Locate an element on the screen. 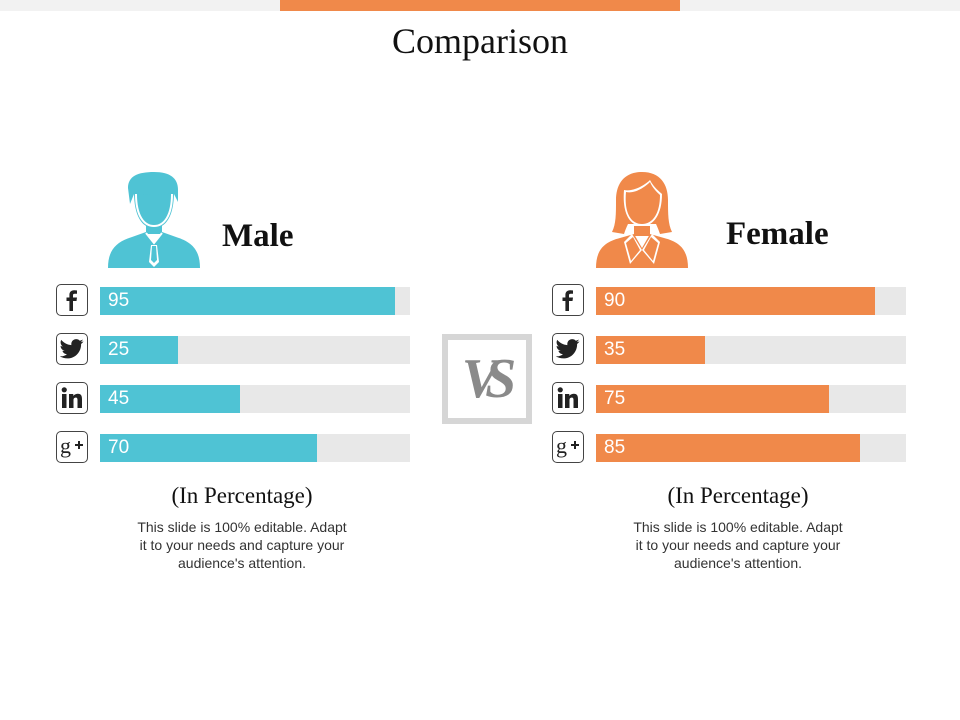  male-bar-fill-linkedin is located at coordinates (170, 399).